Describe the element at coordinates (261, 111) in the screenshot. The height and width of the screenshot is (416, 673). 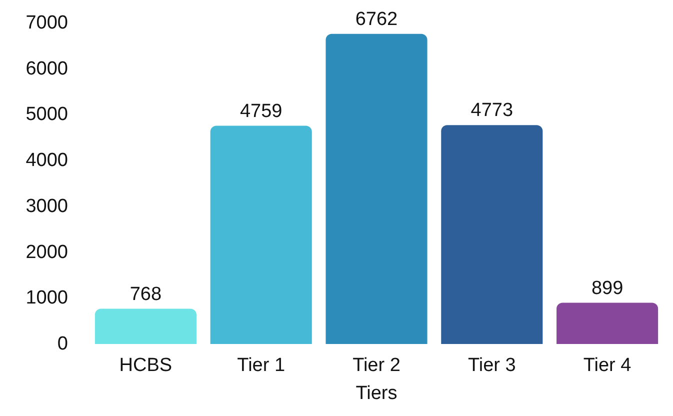
I see `data-label: 4759` at that location.